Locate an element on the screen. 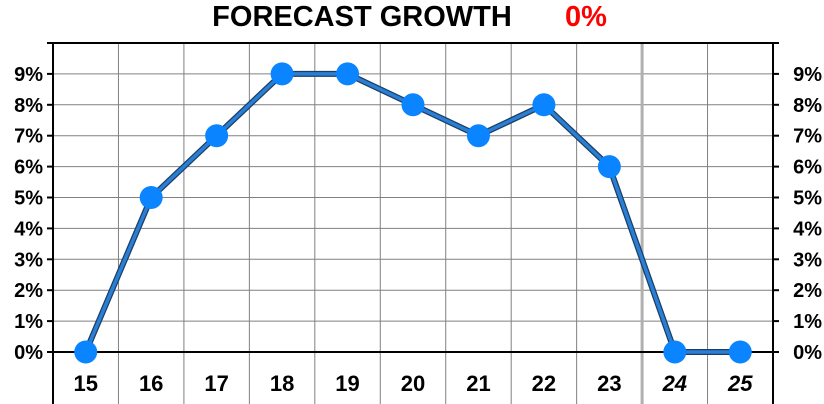 Image resolution: width=824 pixels, height=404 pixels. x-tick-label: 16 is located at coordinates (151, 383).